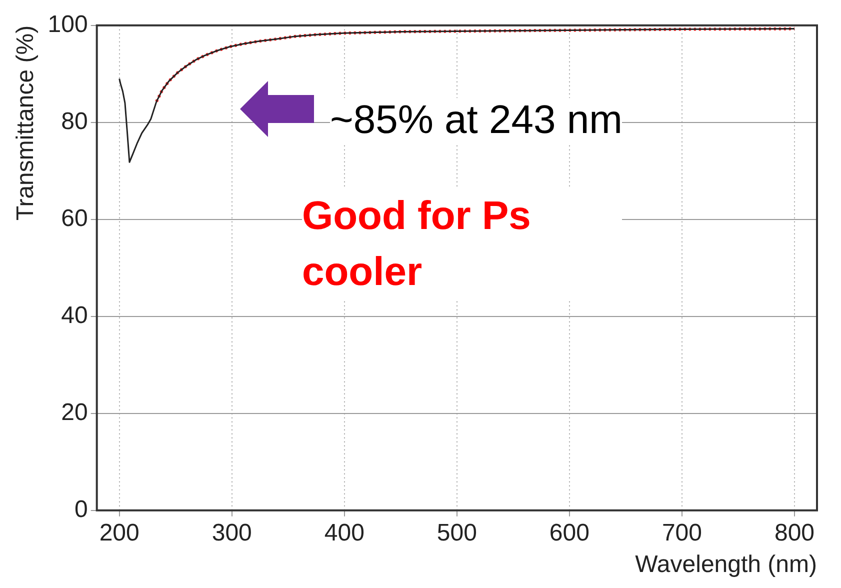 The image size is (841, 588). What do you see at coordinates (119, 532) in the screenshot?
I see `x-tick-label: 200` at bounding box center [119, 532].